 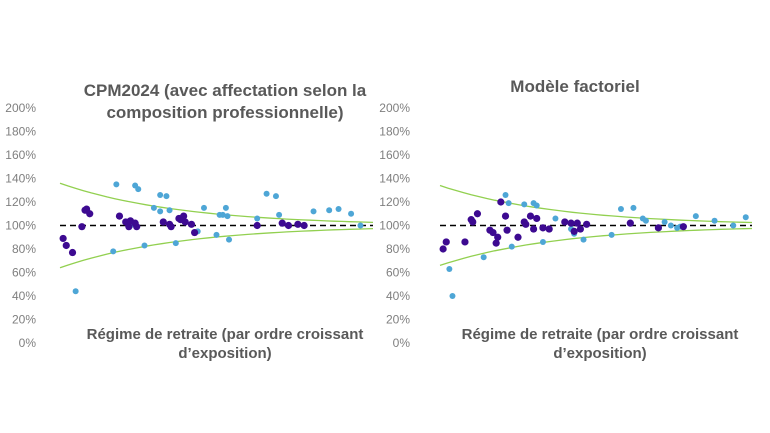 I want to click on y-tick-label: 180%, so click(x=394, y=132).